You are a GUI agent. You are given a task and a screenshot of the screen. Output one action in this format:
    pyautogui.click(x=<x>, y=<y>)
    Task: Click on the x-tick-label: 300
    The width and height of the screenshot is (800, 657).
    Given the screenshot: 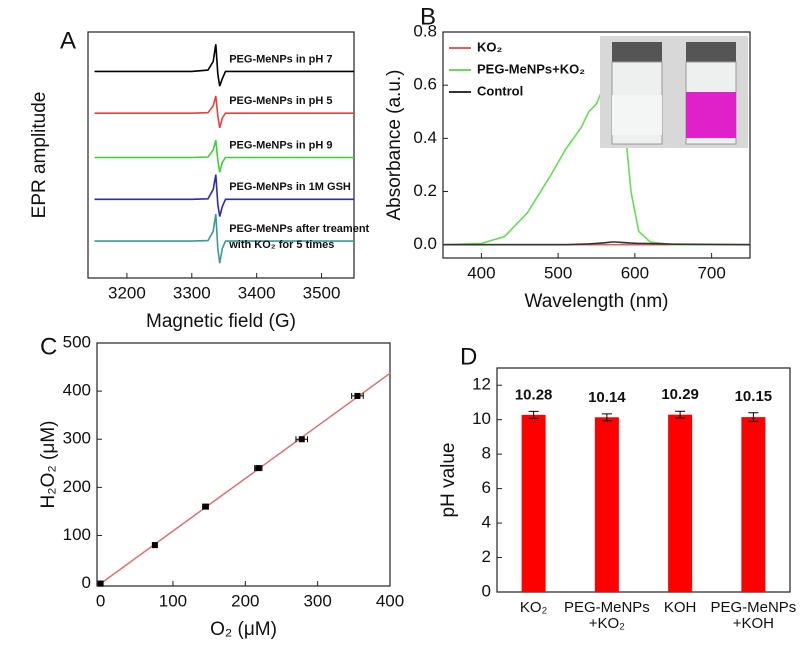 What is the action you would take?
    pyautogui.click(x=317, y=600)
    